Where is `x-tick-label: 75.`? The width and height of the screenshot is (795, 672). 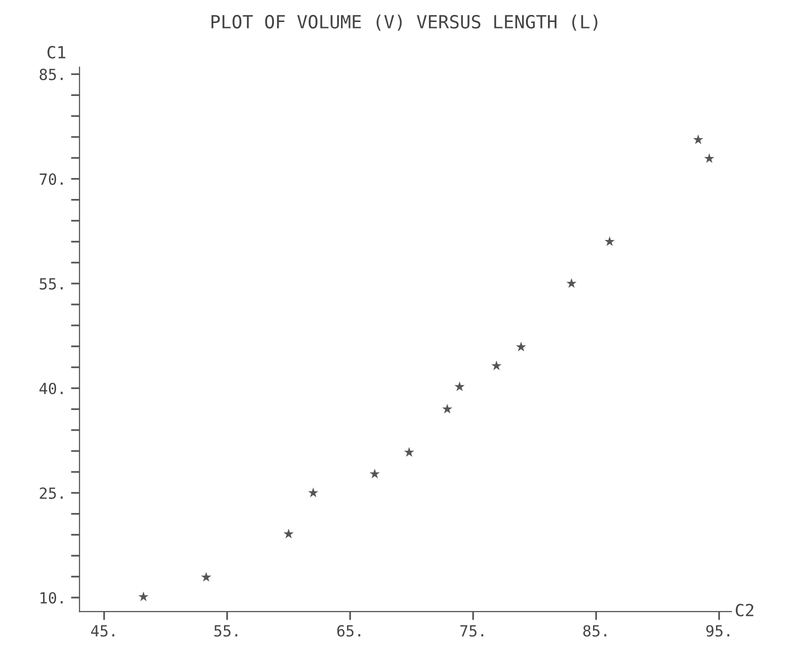
x-tick-label: 75. is located at coordinates (472, 631).